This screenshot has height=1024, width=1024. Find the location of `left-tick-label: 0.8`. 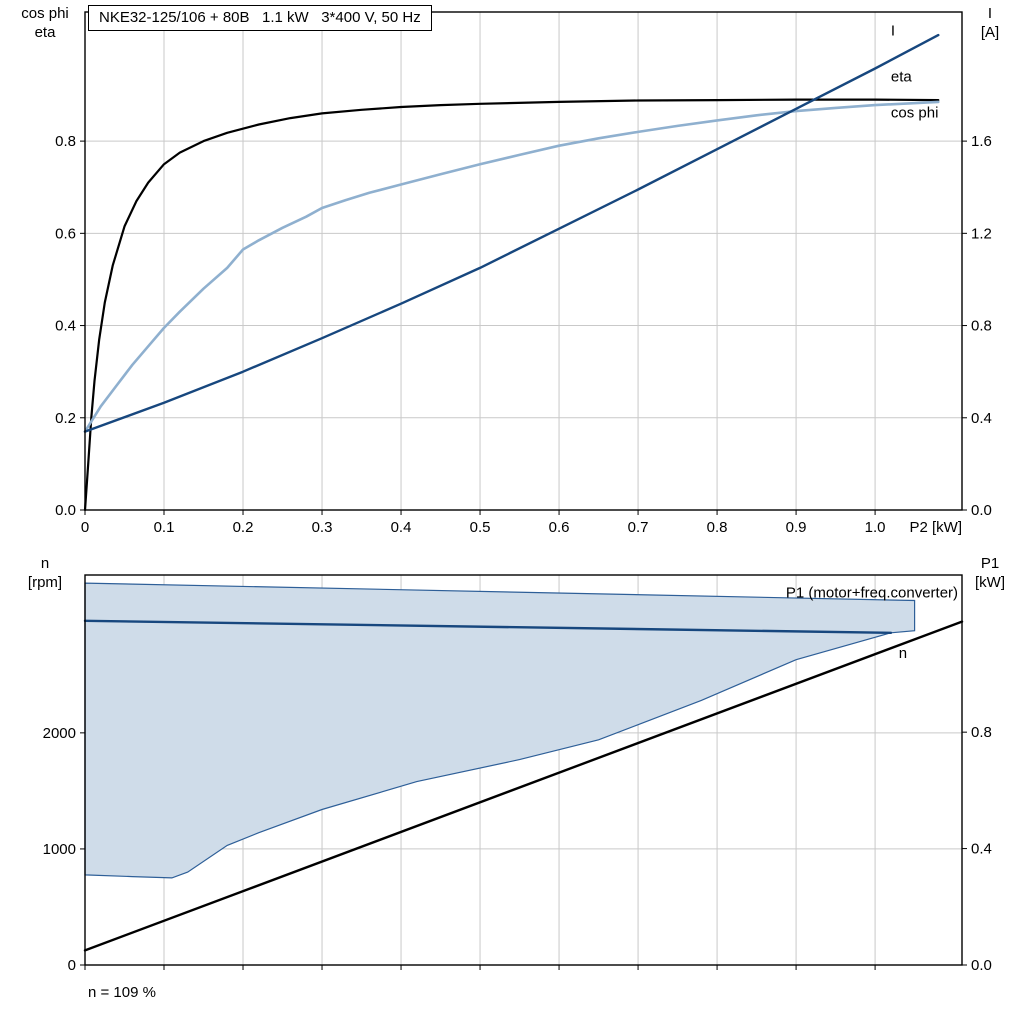

left-tick-label: 0.8 is located at coordinates (65, 141).